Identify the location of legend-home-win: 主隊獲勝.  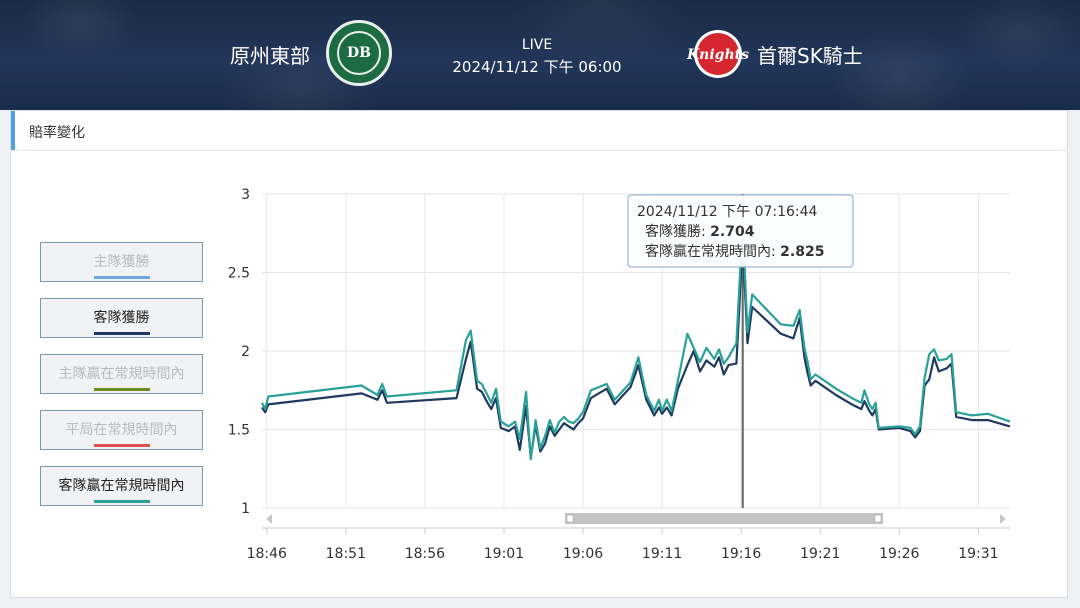
(121, 262).